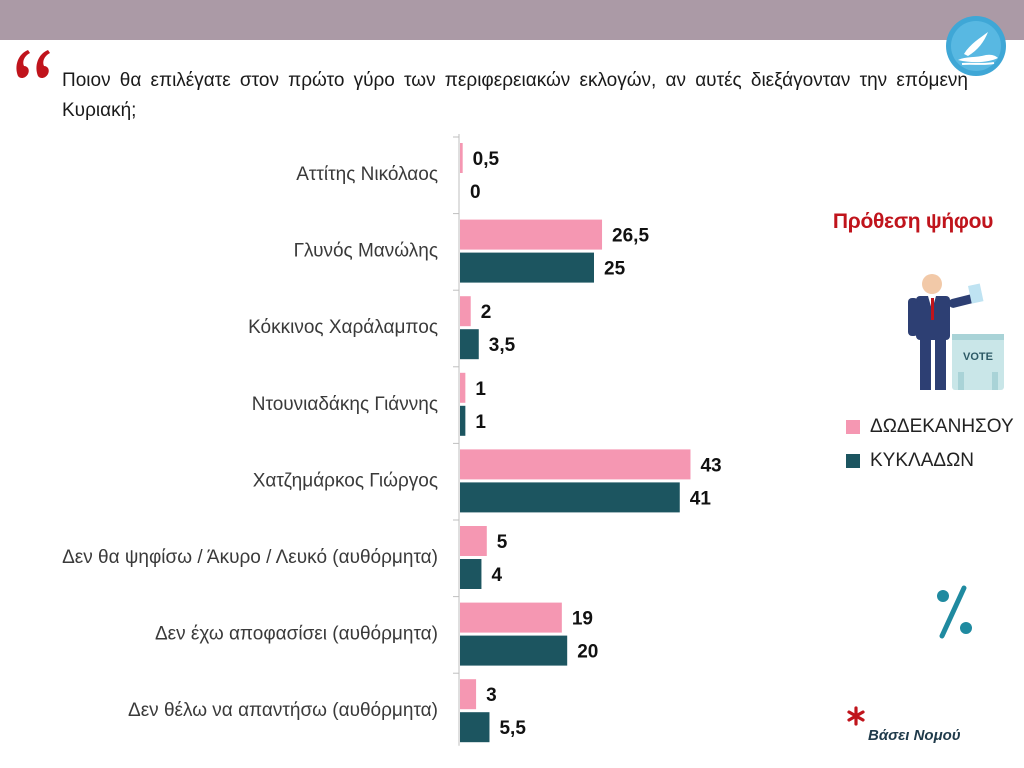 The height and width of the screenshot is (768, 1024). I want to click on category-label: Αττίτης Νικόλαος, so click(367, 174).